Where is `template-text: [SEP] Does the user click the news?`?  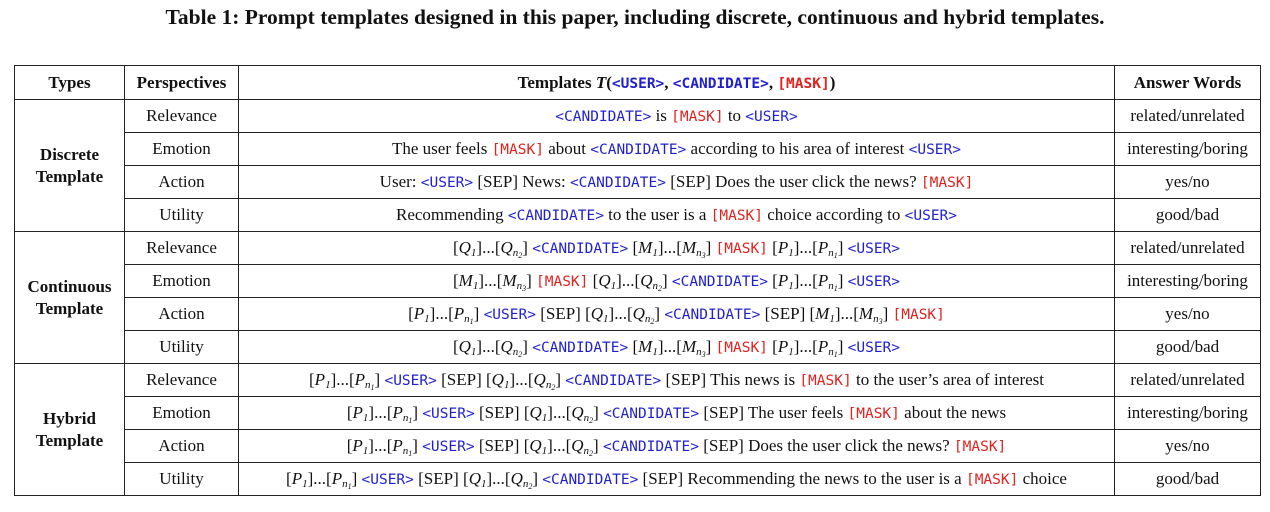
template-text: [SEP] Does the user click the news? is located at coordinates (826, 445).